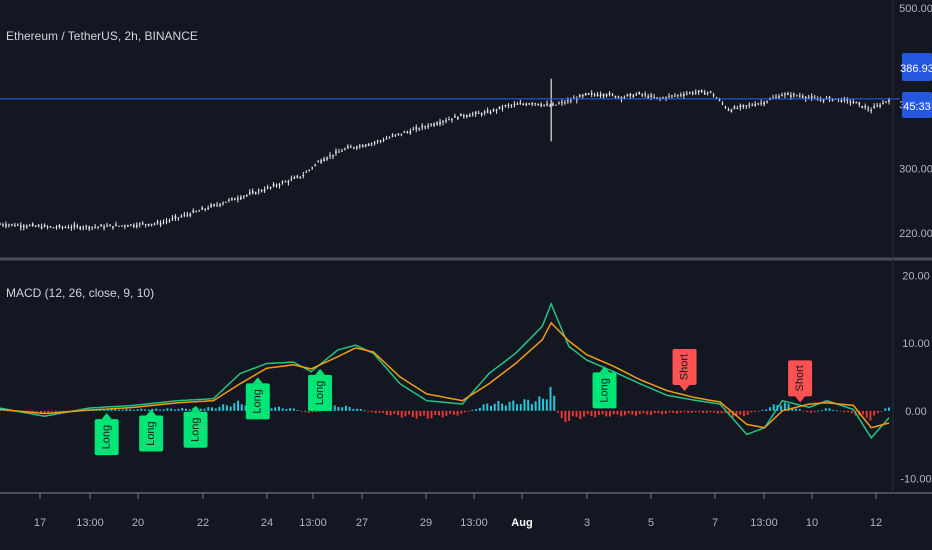  Describe the element at coordinates (917, 105) in the screenshot. I see `countdown-badge` at that location.